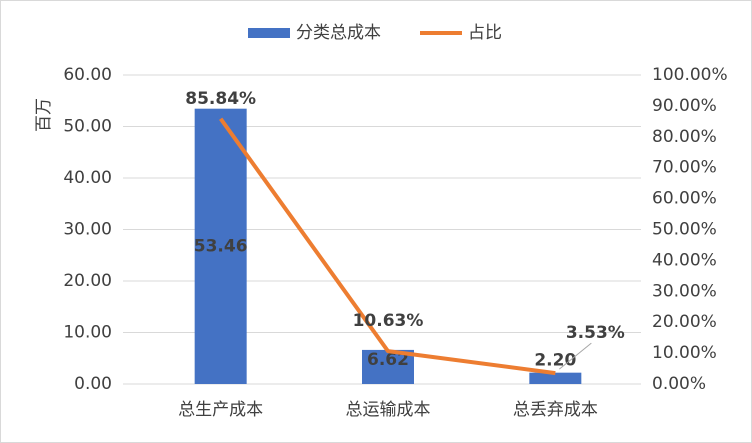  I want to click on legend-swatch, so click(269, 33).